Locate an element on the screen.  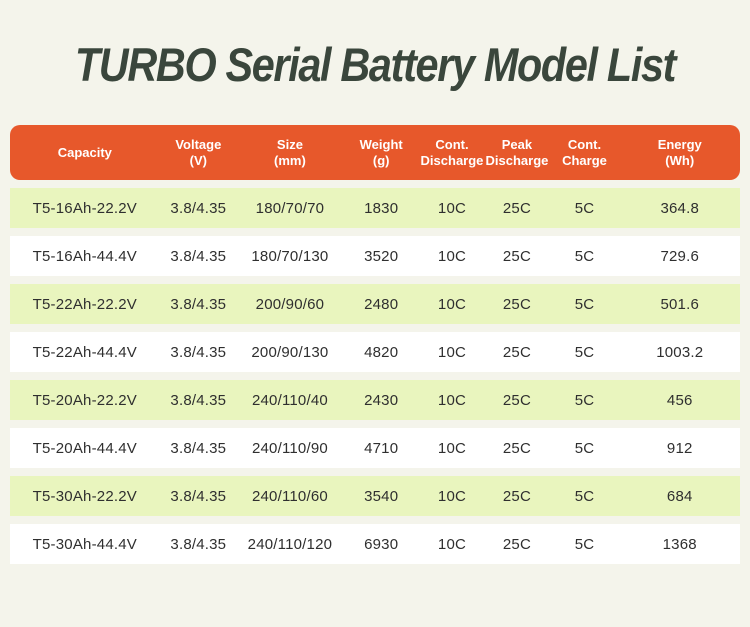
table-cell: 200/90/60 is located at coordinates (290, 304).